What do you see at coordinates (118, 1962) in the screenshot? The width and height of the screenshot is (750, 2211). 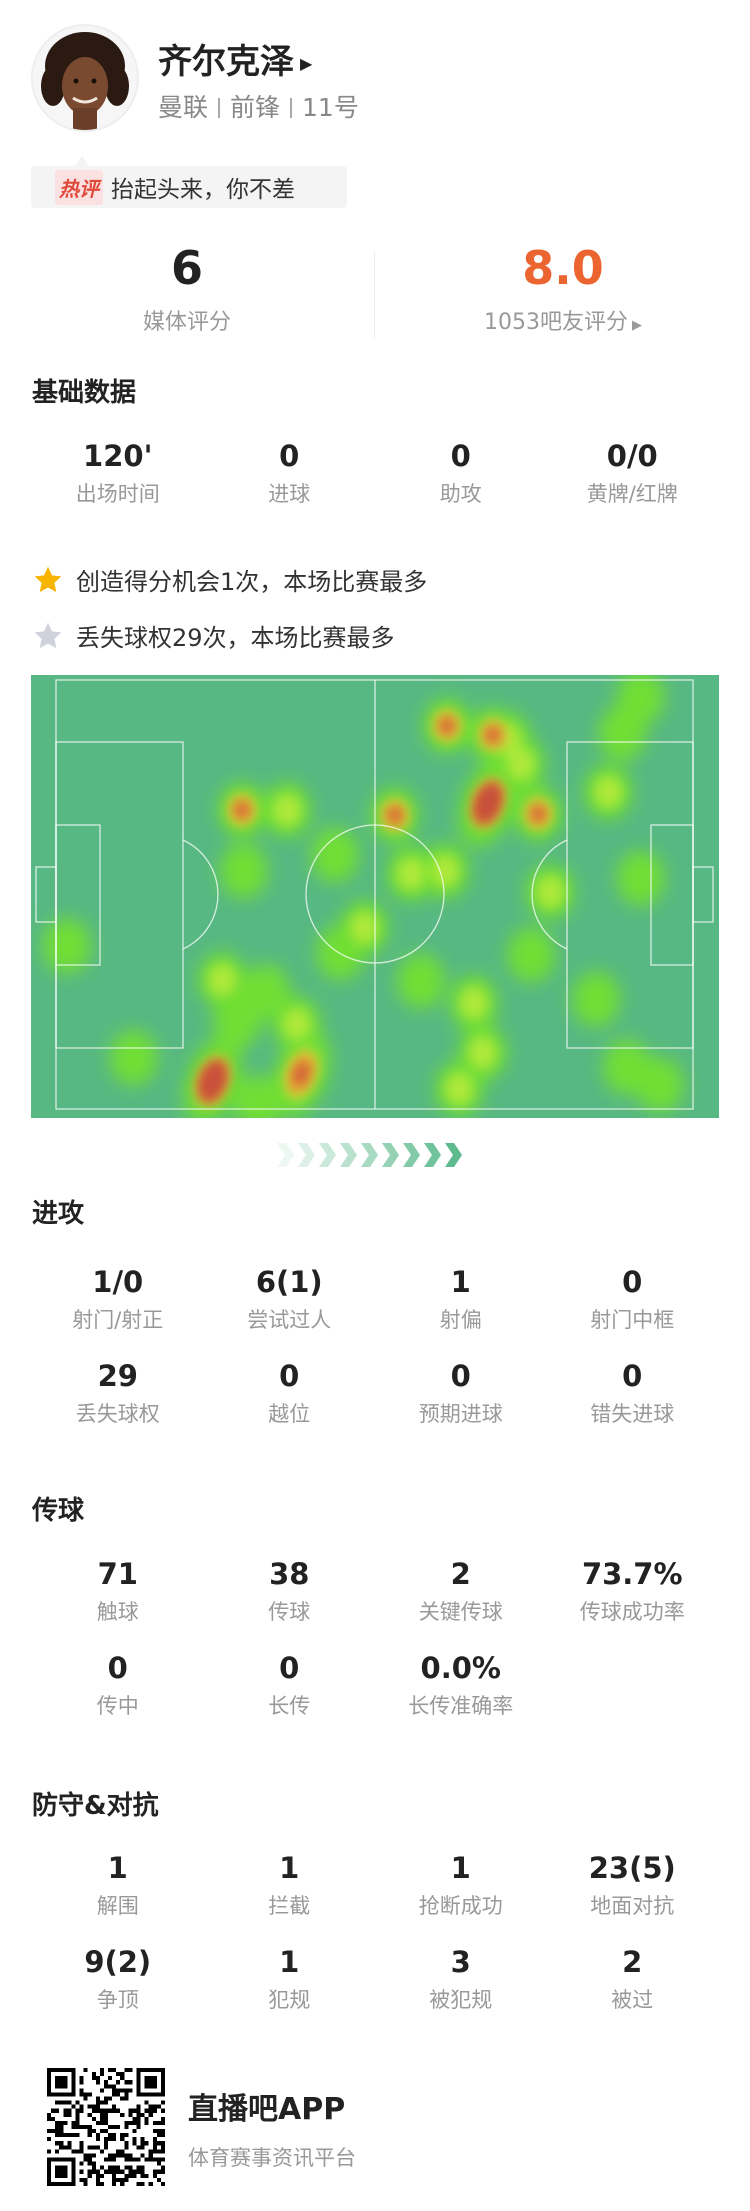 I see `stat-value: 9(2)` at bounding box center [118, 1962].